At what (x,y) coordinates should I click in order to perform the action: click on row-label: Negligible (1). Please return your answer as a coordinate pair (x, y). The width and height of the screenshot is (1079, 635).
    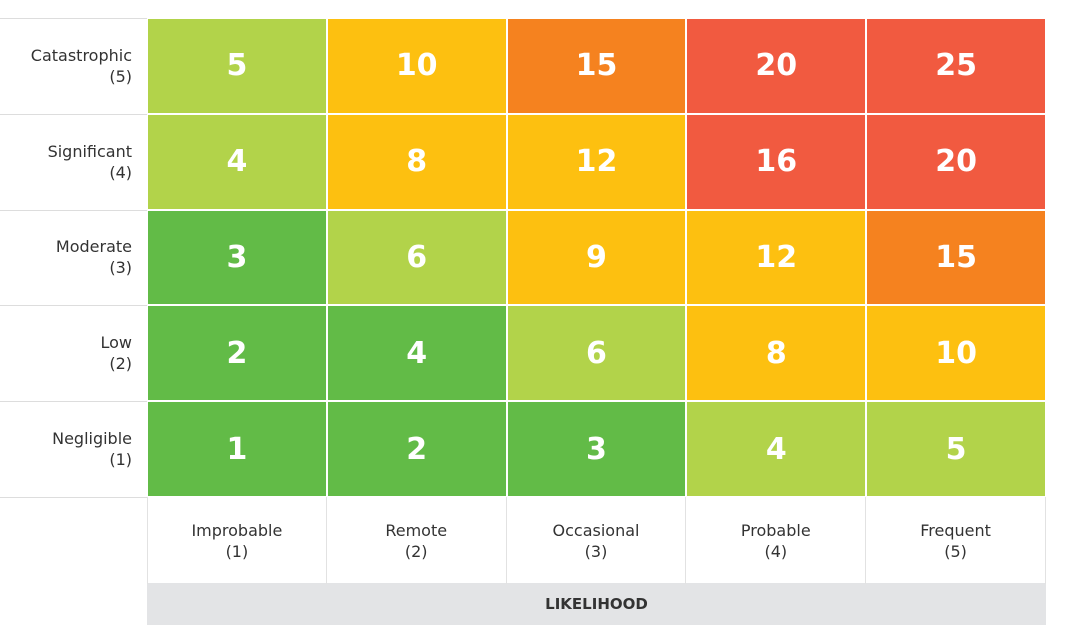
    Looking at the image, I should click on (66, 449).